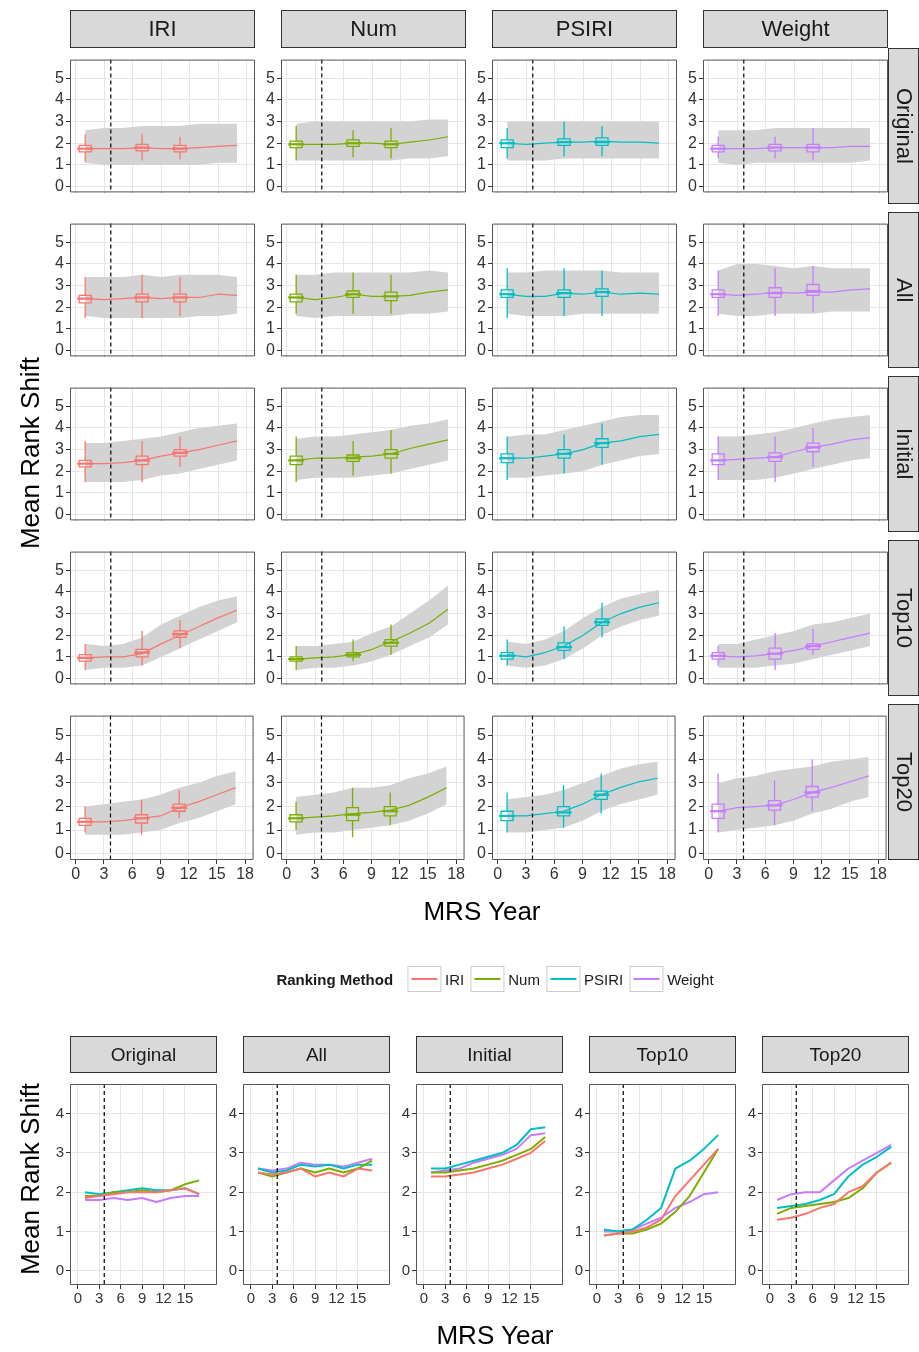  I want to click on text: Top20, so click(903, 782).